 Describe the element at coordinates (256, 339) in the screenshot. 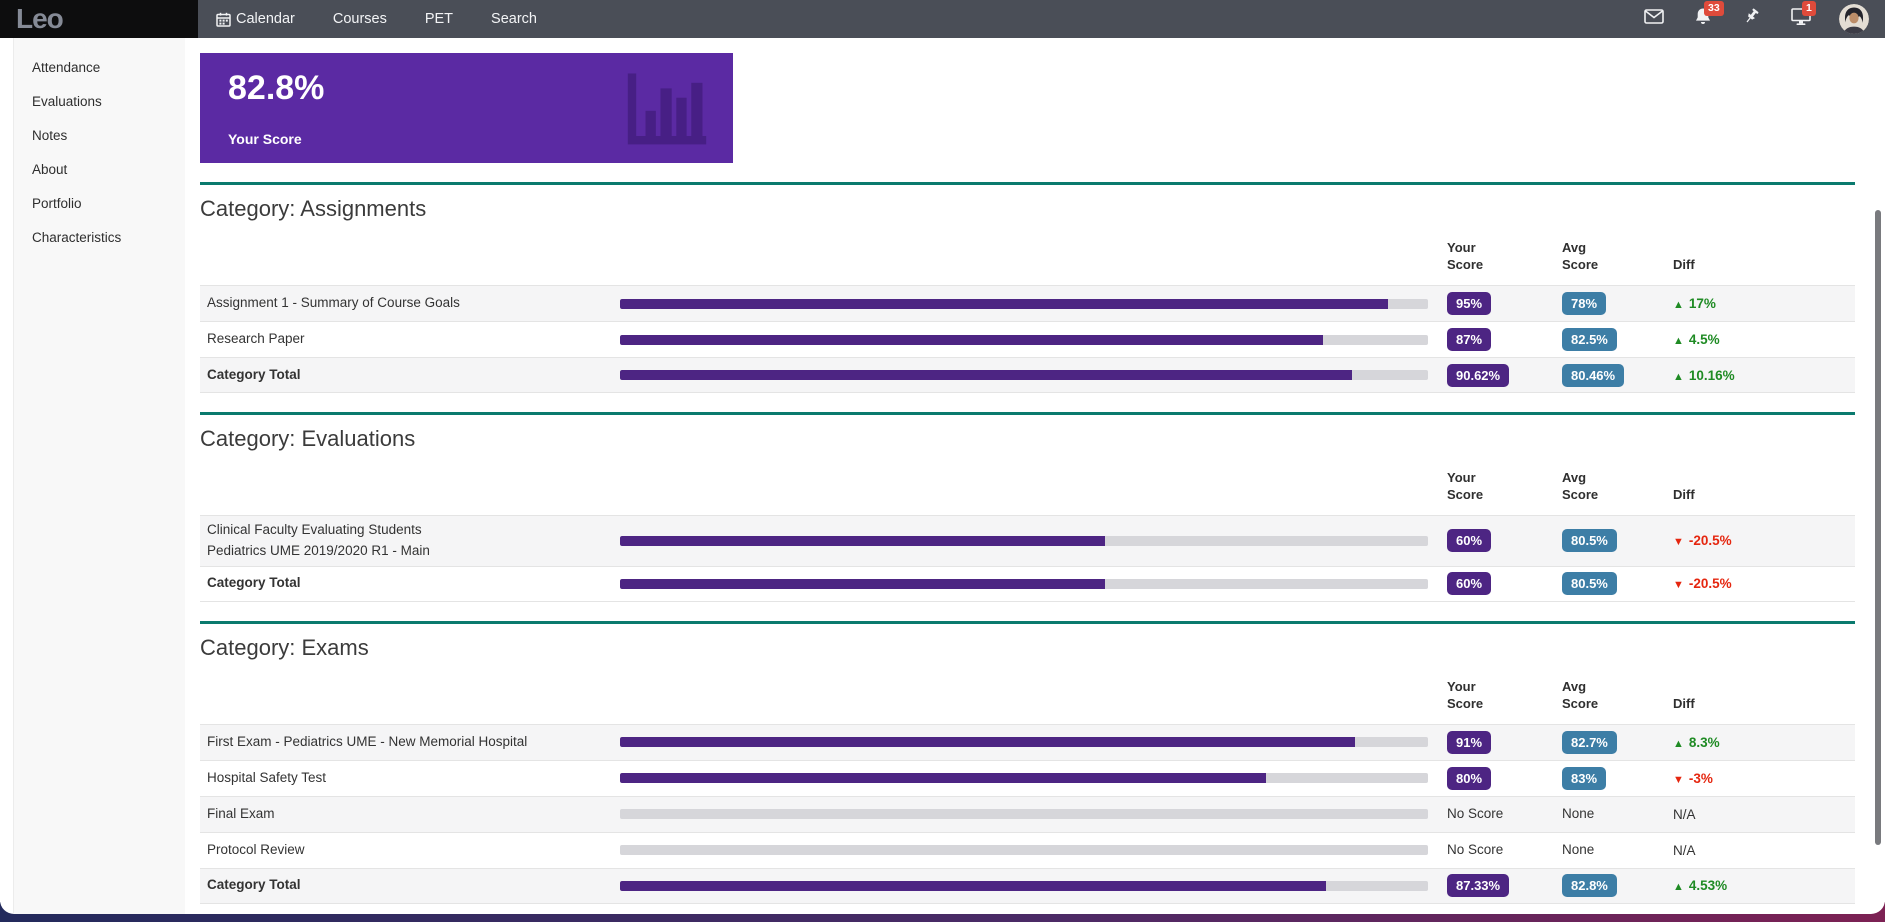

I see `item-name: Research Paper` at that location.